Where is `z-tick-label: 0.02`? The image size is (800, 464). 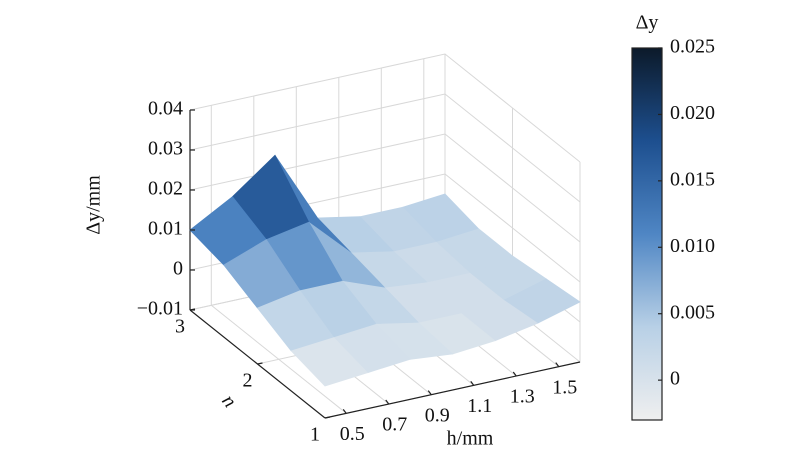 z-tick-label: 0.02 is located at coordinates (165, 189).